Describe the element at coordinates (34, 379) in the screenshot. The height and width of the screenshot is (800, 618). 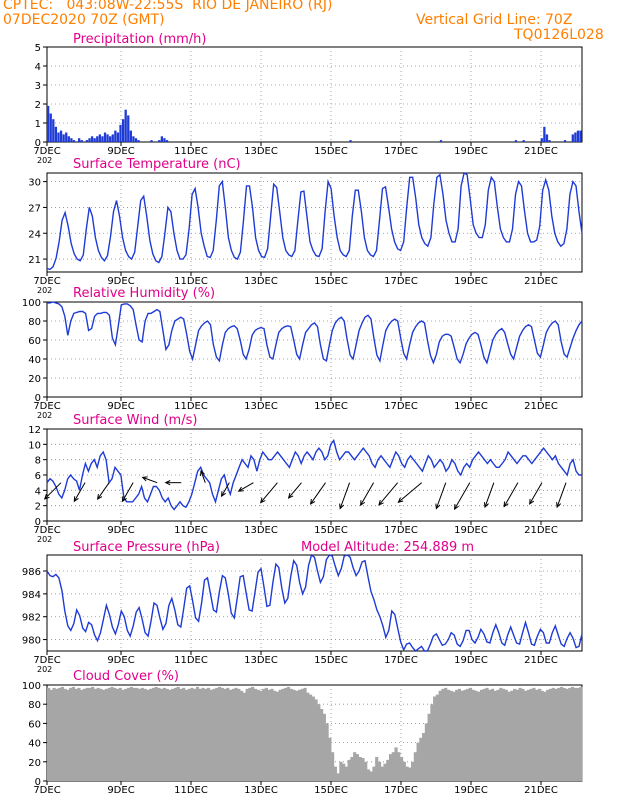
I see `humidity-y-tick-label: 20` at that location.